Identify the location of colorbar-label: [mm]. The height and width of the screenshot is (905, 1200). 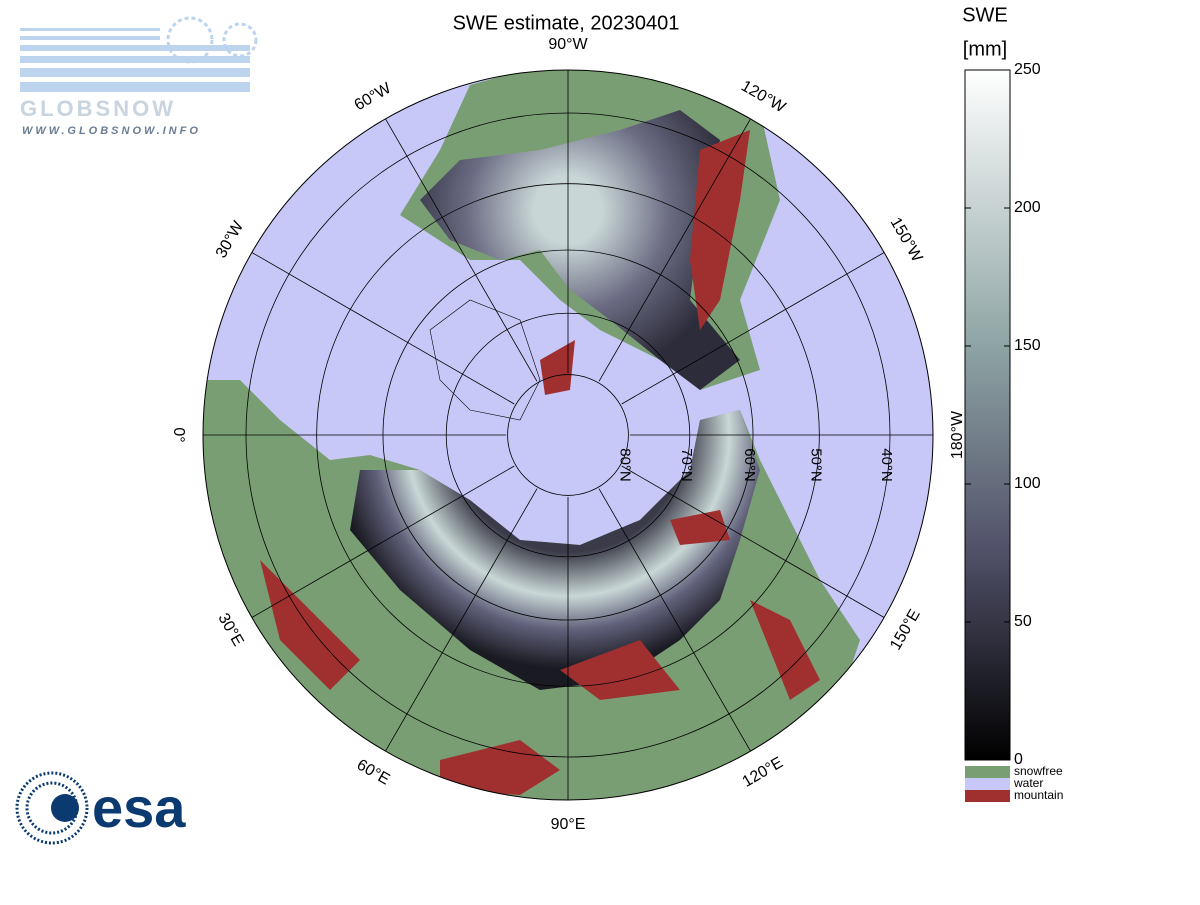
(985, 49).